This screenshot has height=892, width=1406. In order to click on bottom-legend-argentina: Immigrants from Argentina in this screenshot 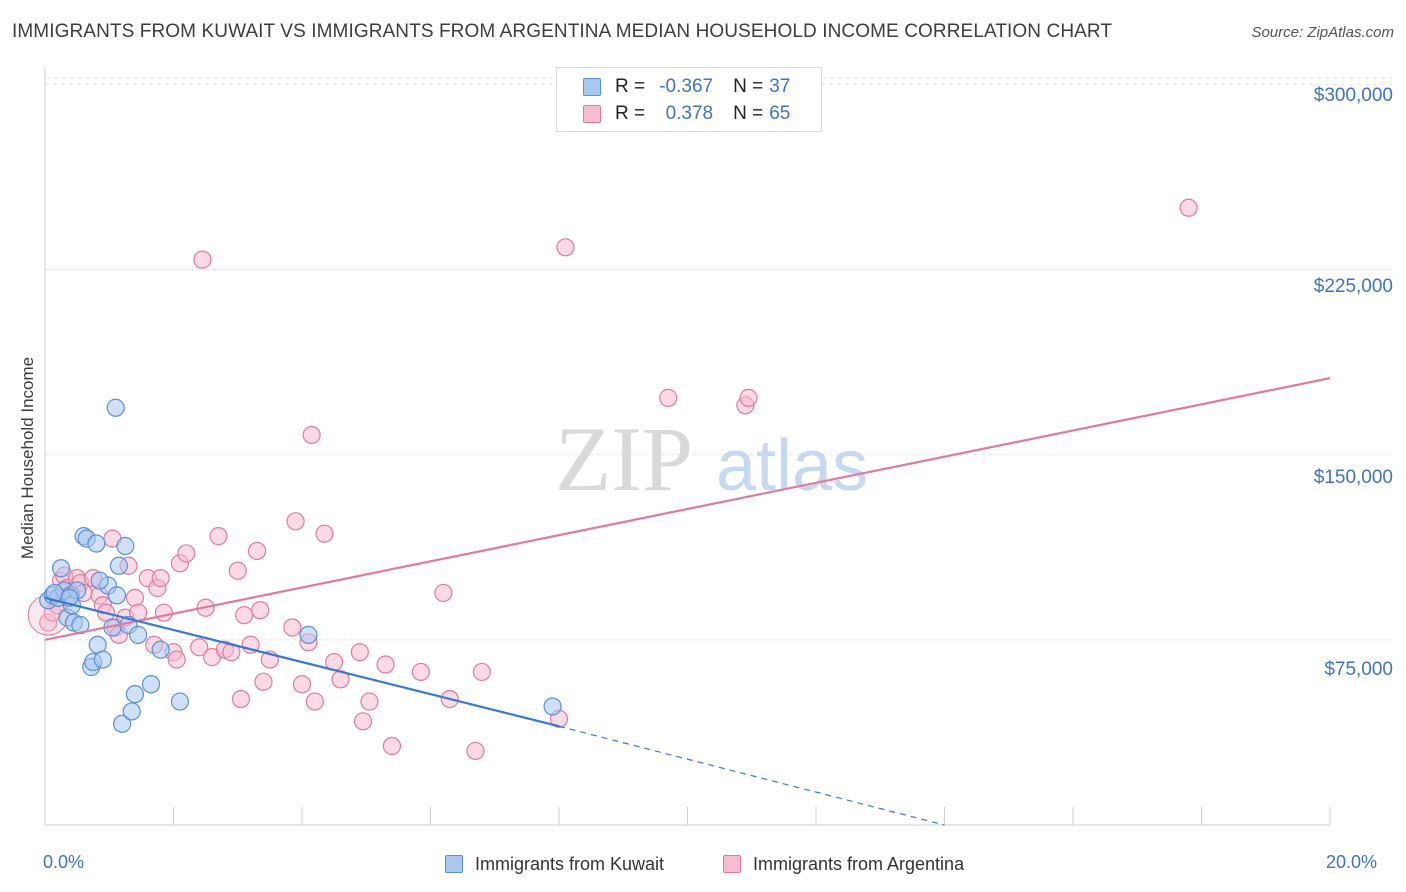, I will do `click(843, 864)`.